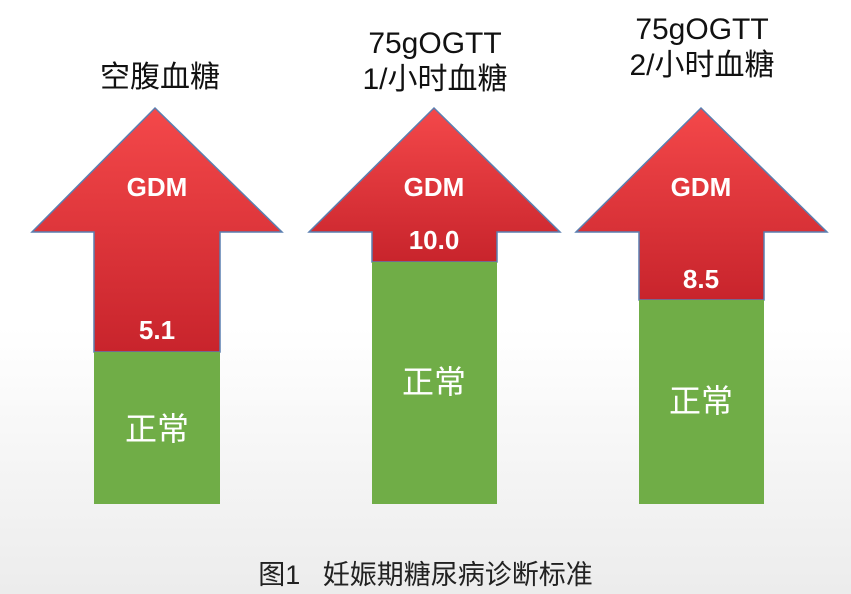 The width and height of the screenshot is (851, 594). What do you see at coordinates (435, 62) in the screenshot?
I see `header-1h: 75gOGTT 1/小时血糖` at bounding box center [435, 62].